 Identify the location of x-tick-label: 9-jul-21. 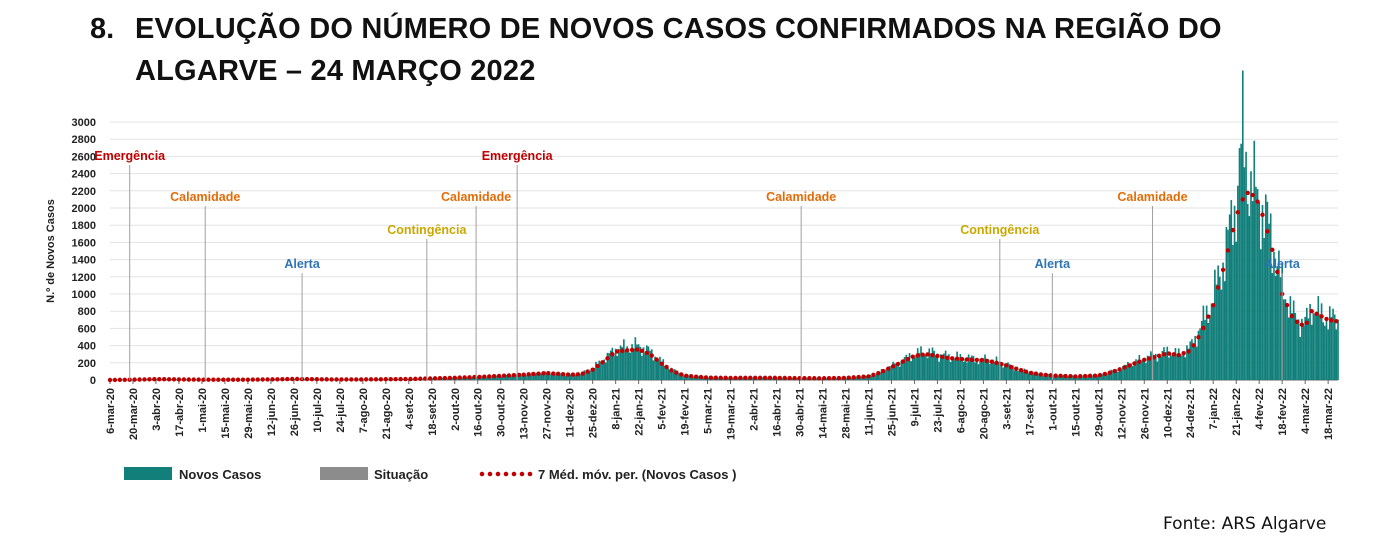
(915, 407).